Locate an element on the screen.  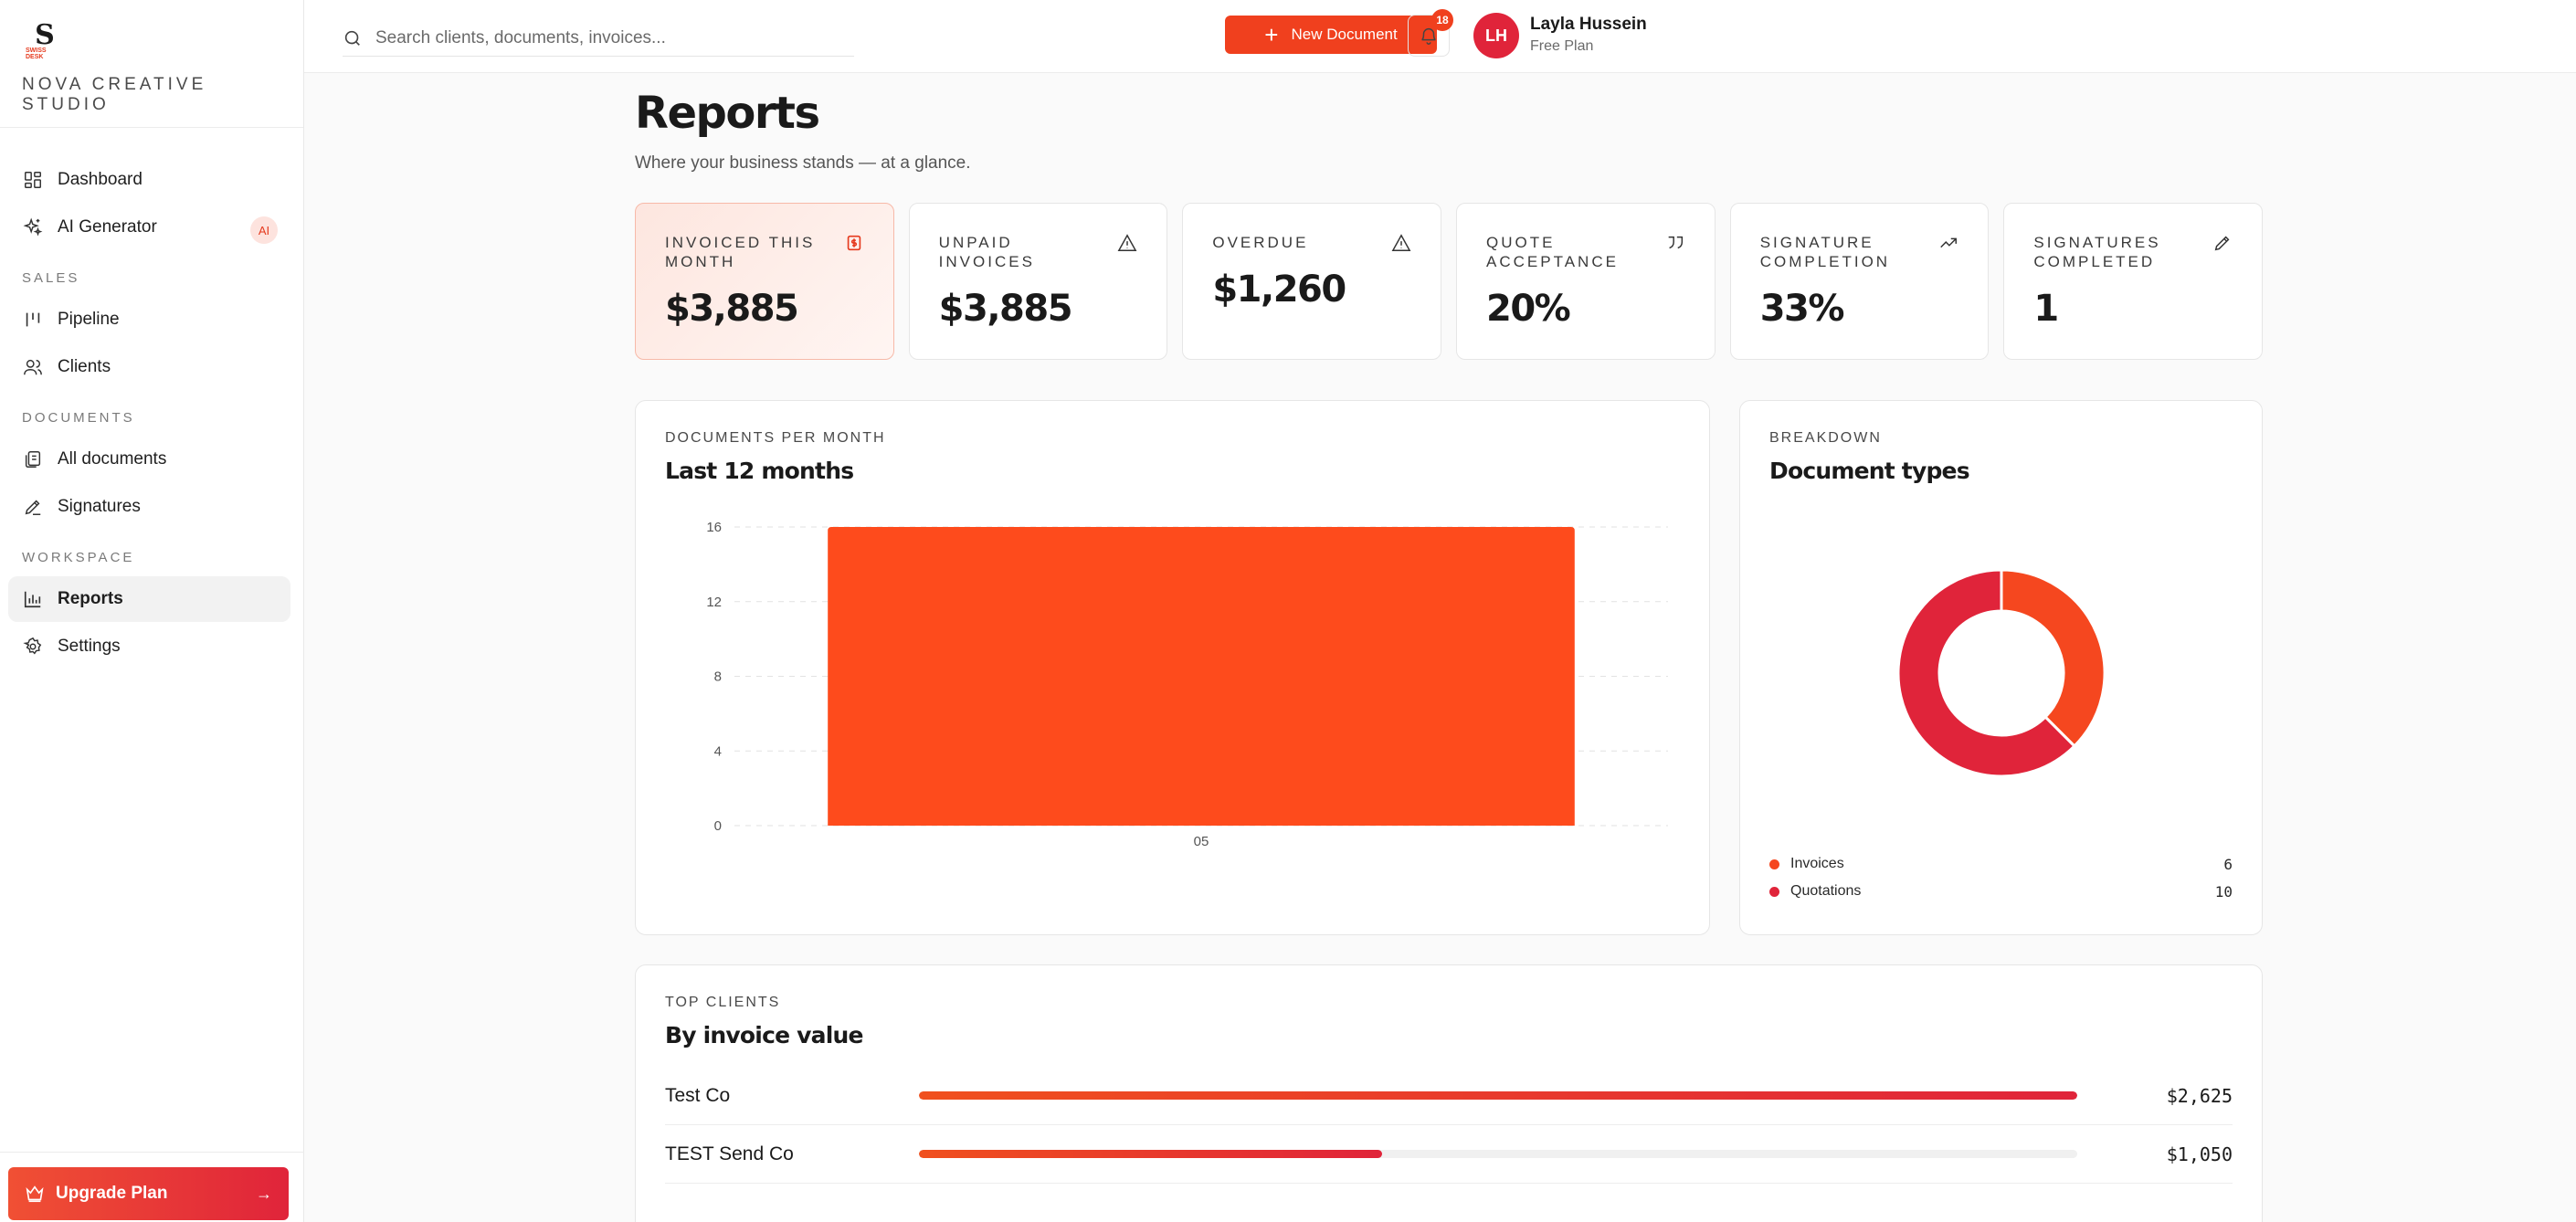
sidebar-divider is located at coordinates (152, 1152).